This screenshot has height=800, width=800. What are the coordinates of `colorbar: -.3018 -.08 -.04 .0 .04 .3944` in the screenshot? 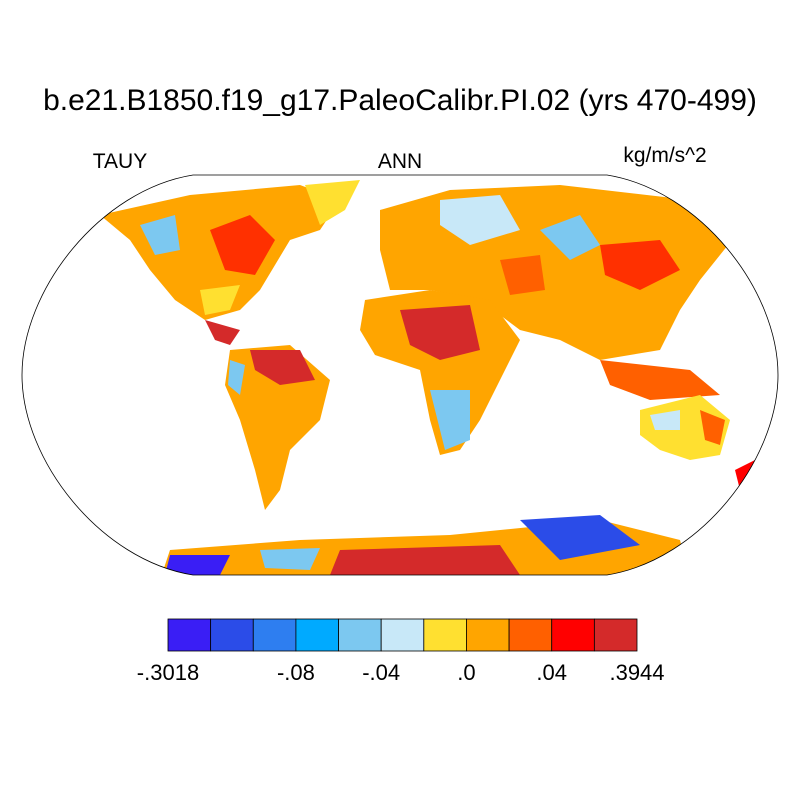 It's located at (401, 651).